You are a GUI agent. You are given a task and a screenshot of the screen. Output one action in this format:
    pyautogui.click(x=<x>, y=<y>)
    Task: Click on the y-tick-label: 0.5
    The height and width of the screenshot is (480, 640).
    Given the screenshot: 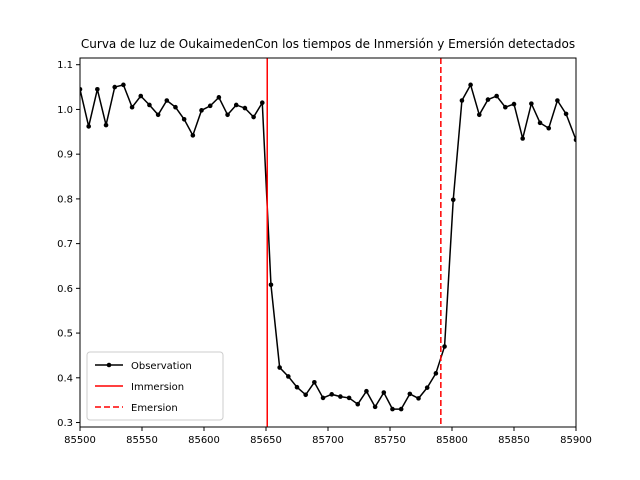 What is the action you would take?
    pyautogui.click(x=65, y=334)
    